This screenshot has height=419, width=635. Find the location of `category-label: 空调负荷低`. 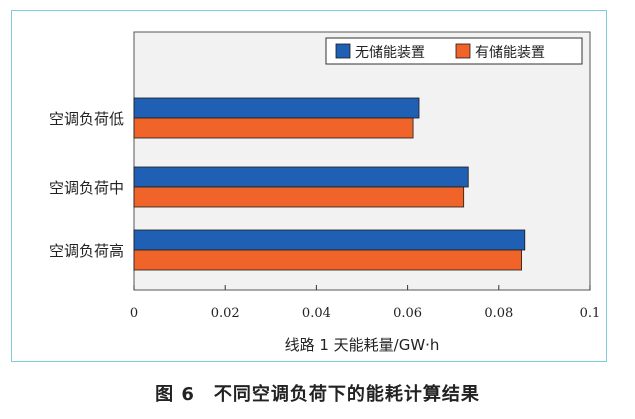

category-label: 空调负荷低 is located at coordinates (86, 119).